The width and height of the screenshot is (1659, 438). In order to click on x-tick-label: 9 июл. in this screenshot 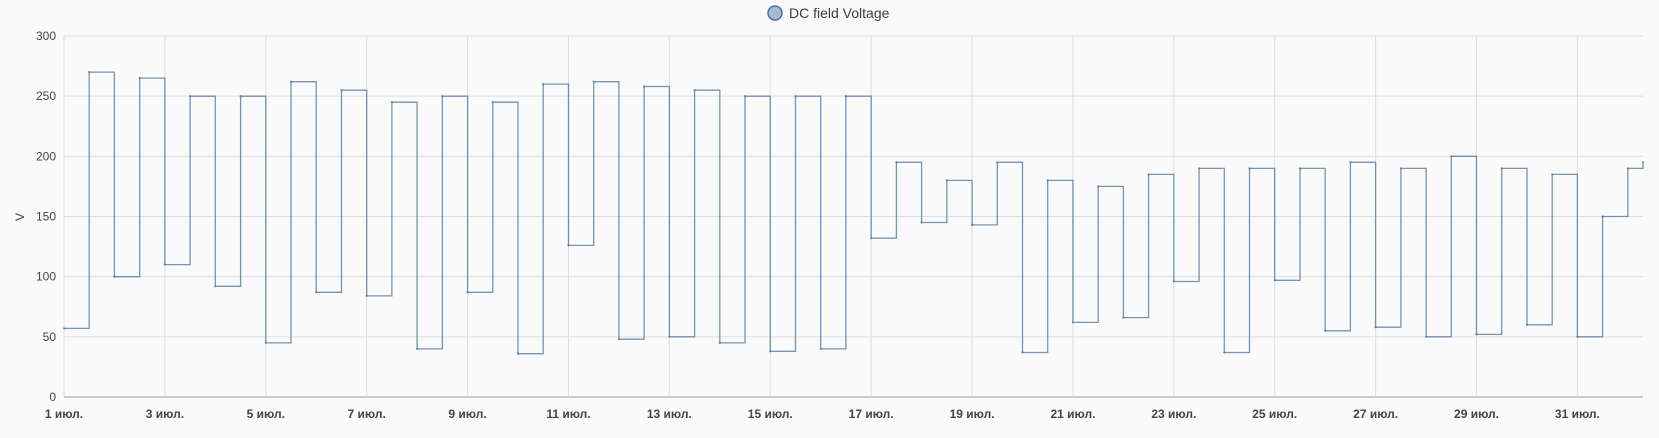, I will do `click(467, 414)`.